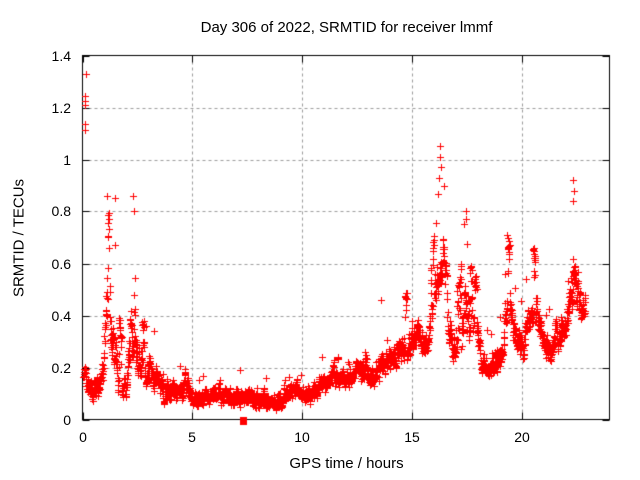 Image resolution: width=640 pixels, height=480 pixels. What do you see at coordinates (67, 420) in the screenshot?
I see `y-tick-label: 0` at bounding box center [67, 420].